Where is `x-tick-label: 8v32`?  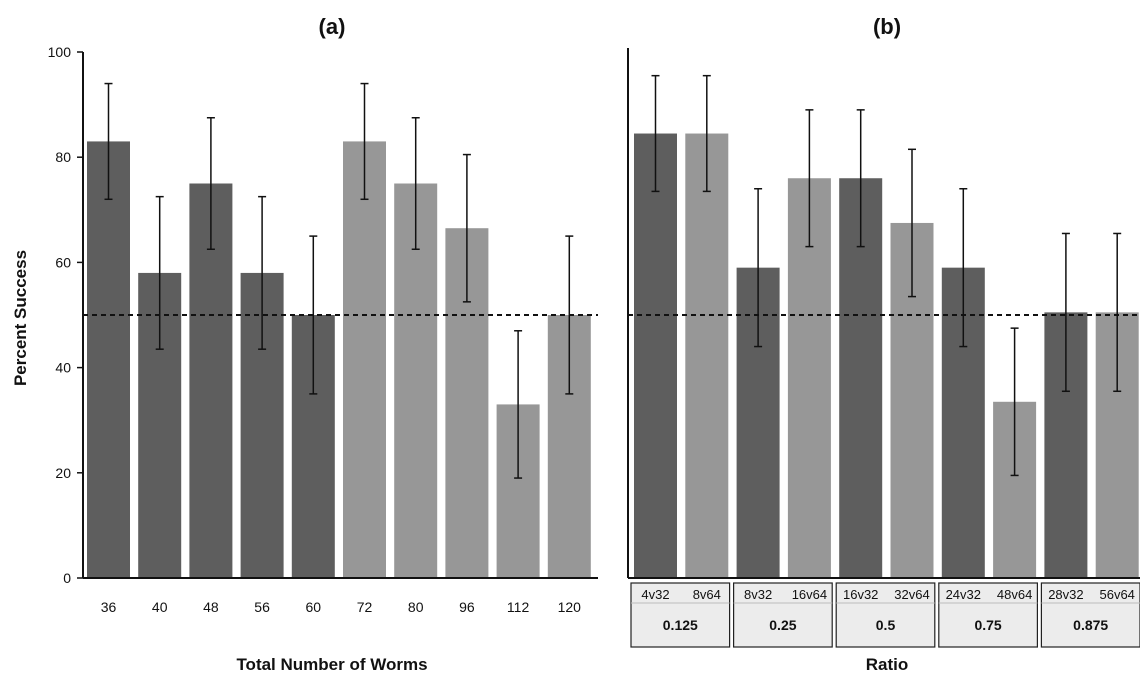 x-tick-label: 8v32 is located at coordinates (758, 594).